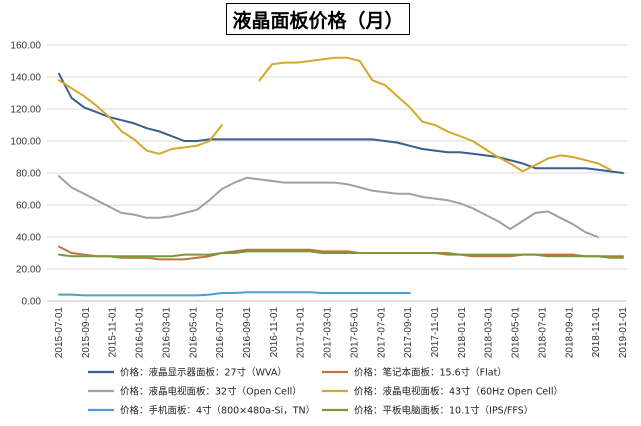 This screenshot has width=641, height=426. What do you see at coordinates (32, 302) in the screenshot?
I see `y-tick-label: 0.00` at bounding box center [32, 302].